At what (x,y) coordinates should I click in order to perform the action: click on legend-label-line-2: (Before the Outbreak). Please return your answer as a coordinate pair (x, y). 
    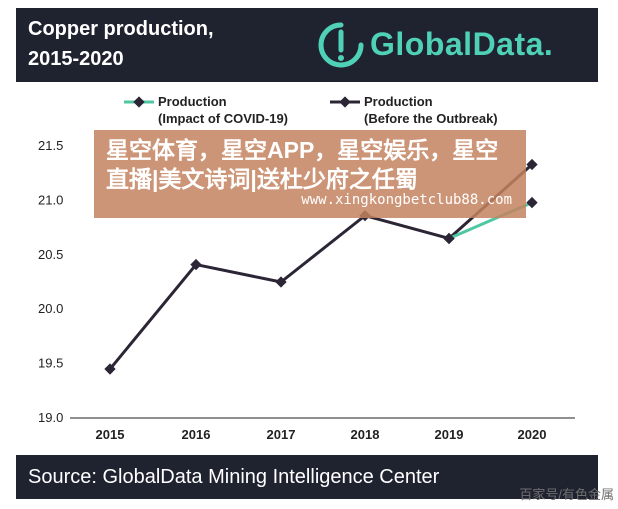
    Looking at the image, I should click on (431, 118).